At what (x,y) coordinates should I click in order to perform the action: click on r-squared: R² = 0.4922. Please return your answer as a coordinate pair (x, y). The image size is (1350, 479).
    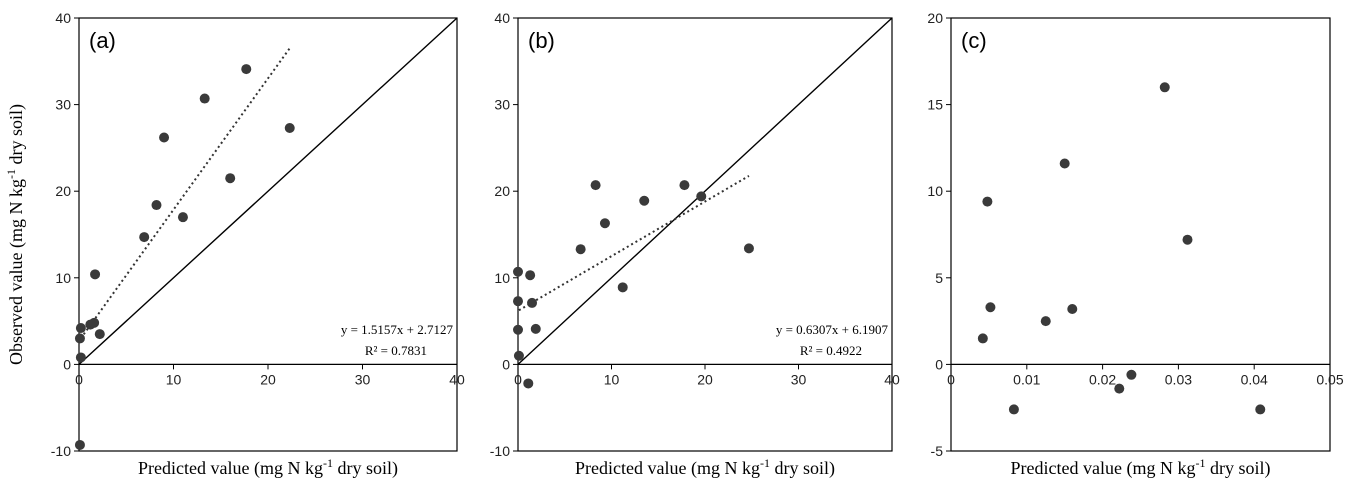
    Looking at the image, I should click on (831, 350).